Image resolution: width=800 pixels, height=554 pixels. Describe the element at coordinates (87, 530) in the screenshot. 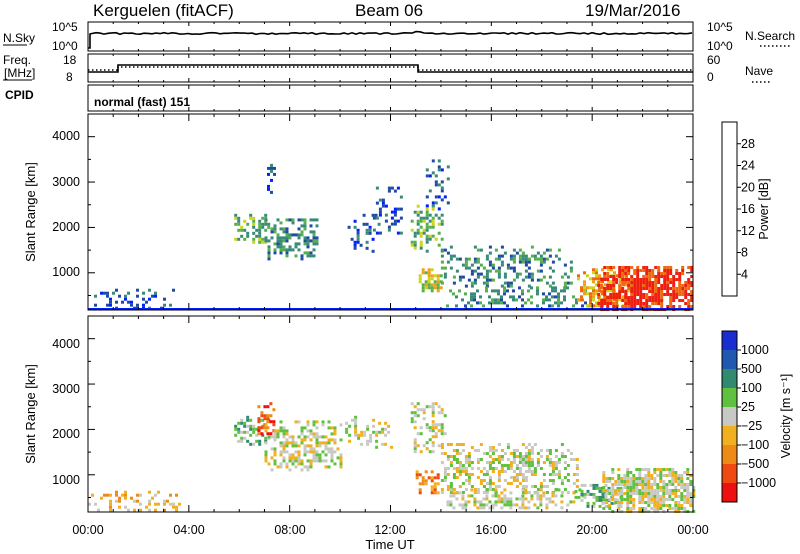

I see `xtick-0: 00:00` at that location.